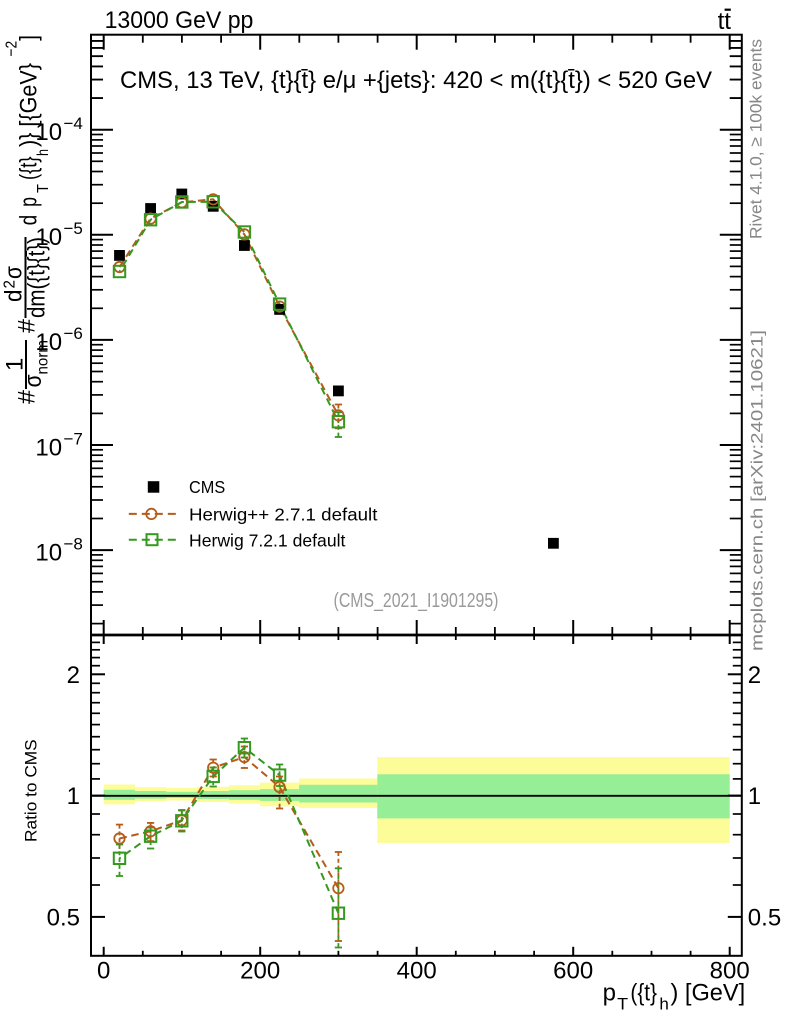  Describe the element at coordinates (73, 543) in the screenshot. I see `svg-text: −8` at that location.